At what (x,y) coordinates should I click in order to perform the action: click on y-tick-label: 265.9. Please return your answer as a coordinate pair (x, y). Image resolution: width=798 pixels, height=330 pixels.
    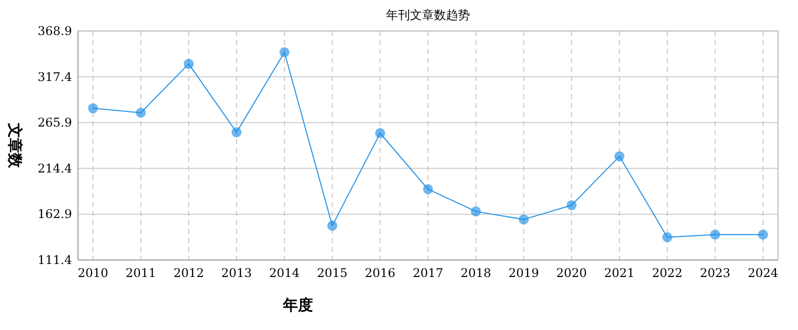
    Looking at the image, I should click on (55, 123).